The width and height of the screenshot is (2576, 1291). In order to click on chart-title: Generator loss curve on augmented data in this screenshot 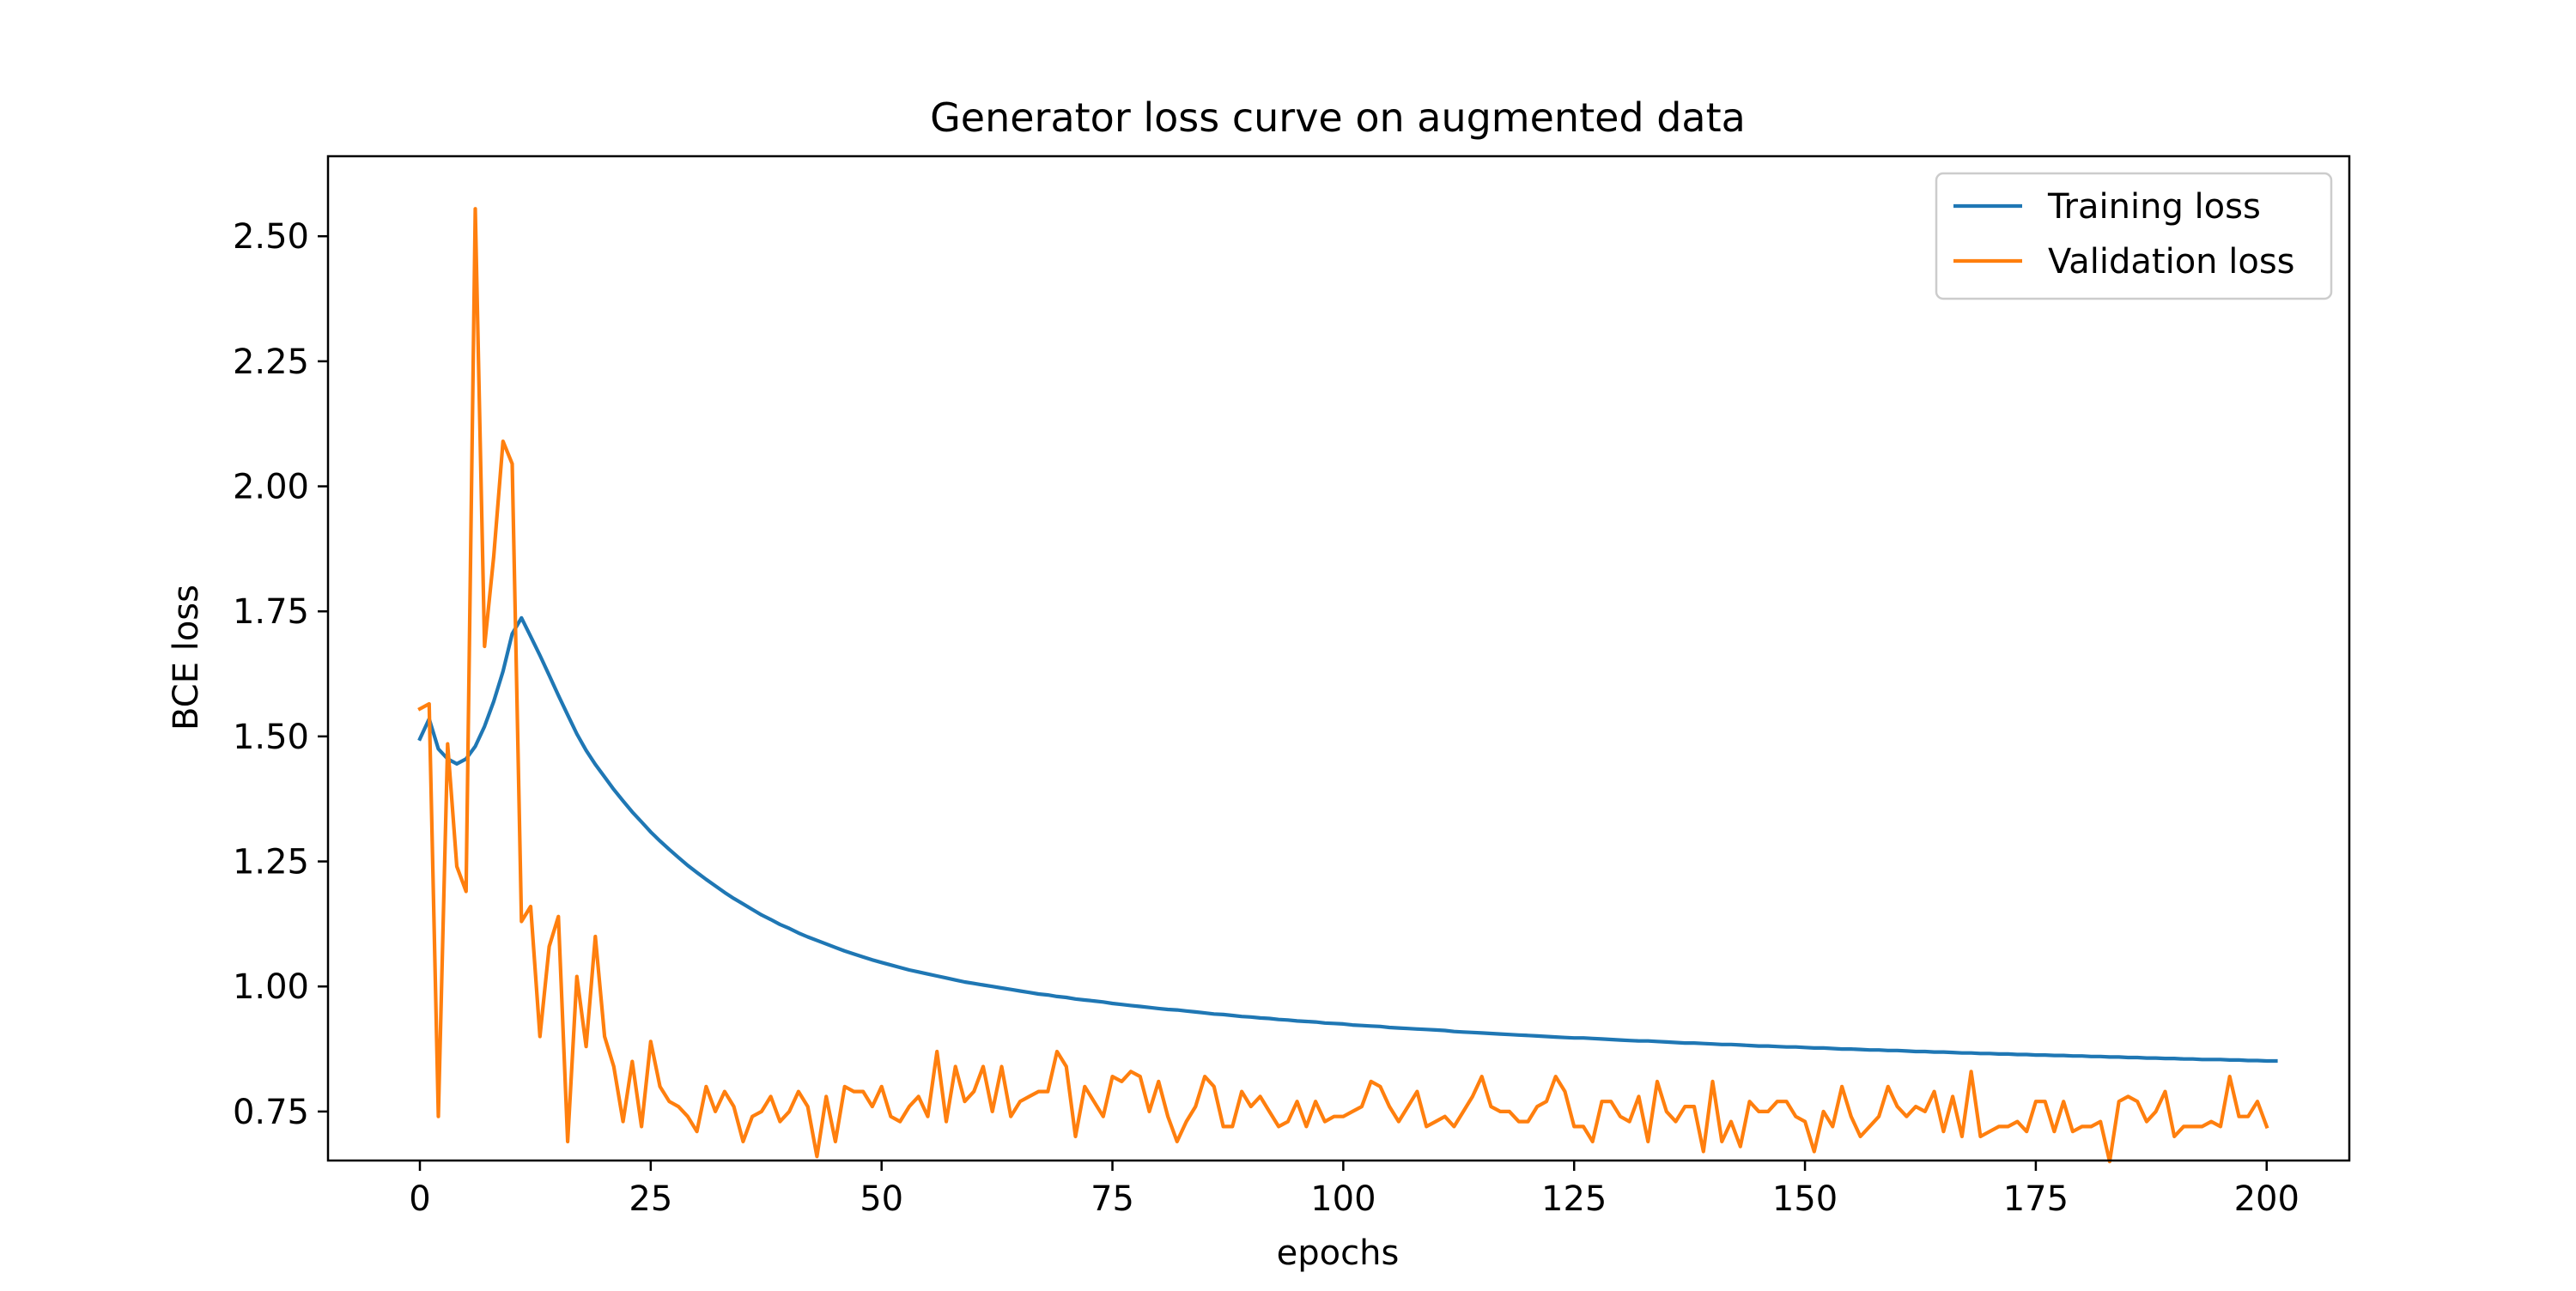, I will do `click(1338, 118)`.